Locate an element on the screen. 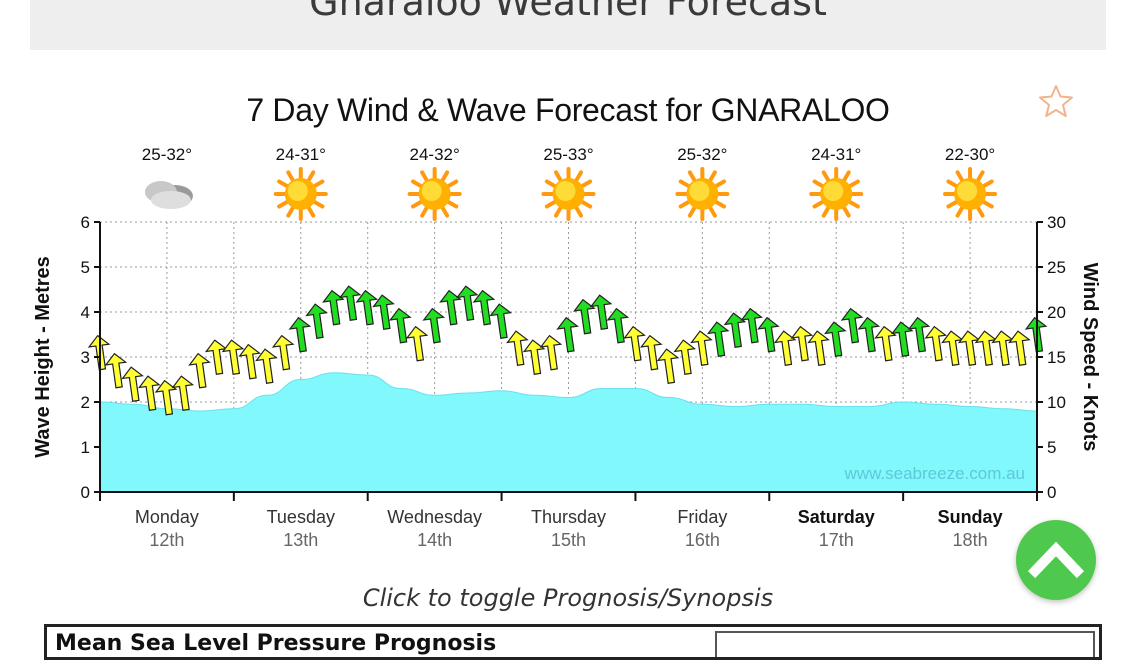 The width and height of the screenshot is (1136, 660). y-tick-label-left: 1 is located at coordinates (85, 447).